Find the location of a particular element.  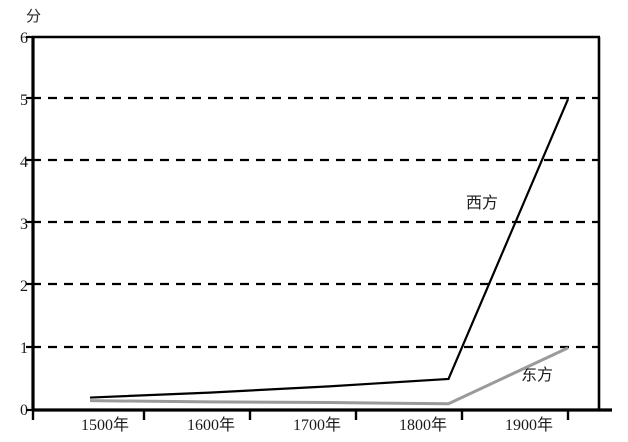

series-line-east is located at coordinates (329, 376).